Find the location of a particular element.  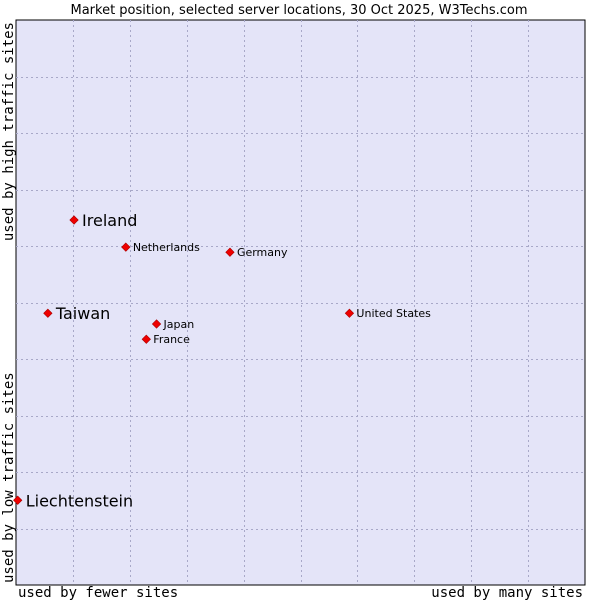

data-point: Liechtenstein is located at coordinates (73, 500).